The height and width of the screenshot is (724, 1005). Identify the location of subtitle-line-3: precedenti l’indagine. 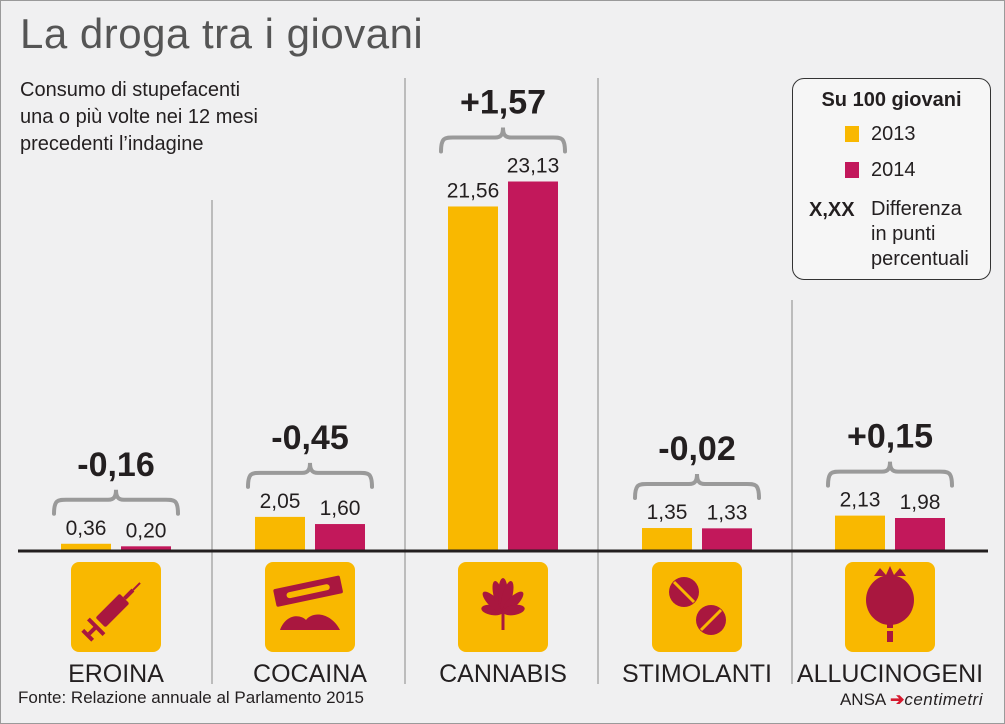
(112, 144).